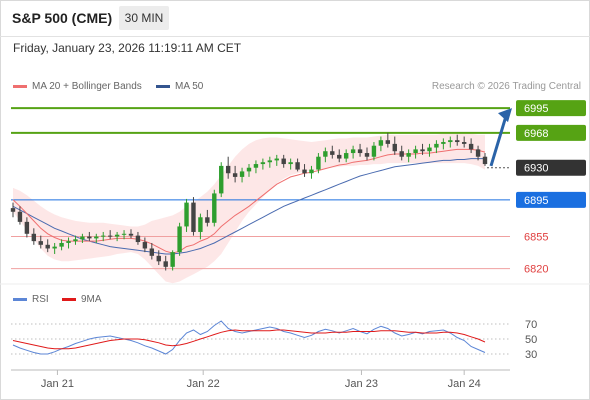  I want to click on x-tick-label: Jan 21, so click(57, 384).